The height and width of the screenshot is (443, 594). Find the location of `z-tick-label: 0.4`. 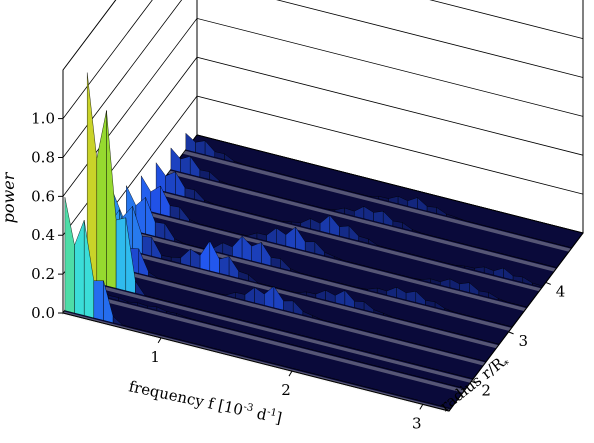

z-tick-label: 0.4 is located at coordinates (43, 235).